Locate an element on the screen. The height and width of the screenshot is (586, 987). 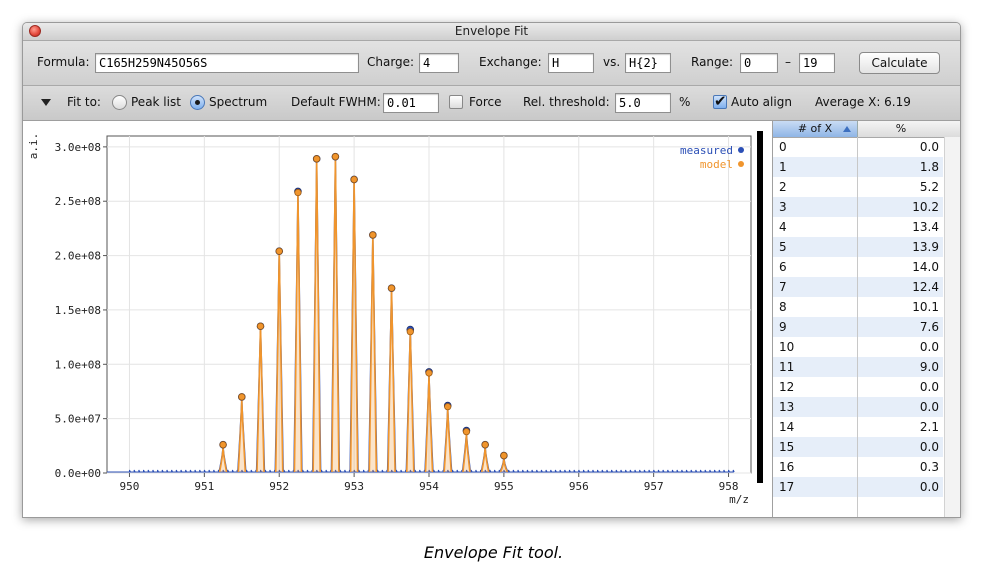
table-row: 2 5.2 is located at coordinates (858, 187).